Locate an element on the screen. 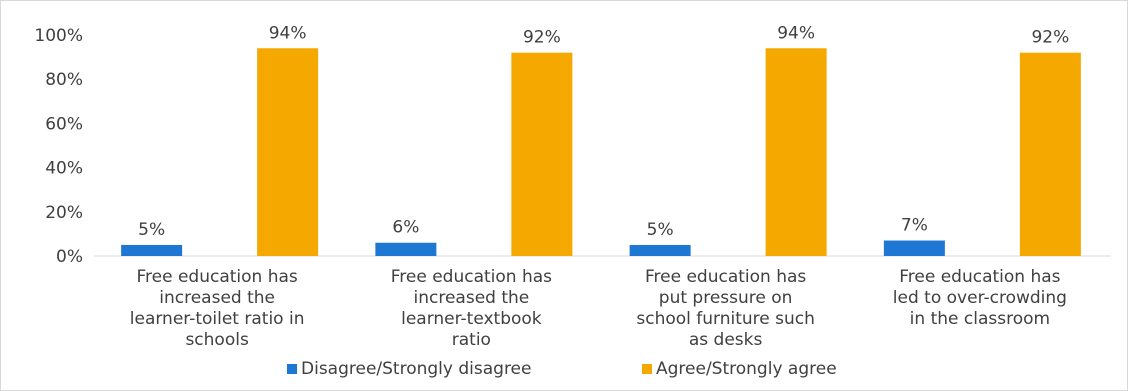  data-label: 7% is located at coordinates (914, 226).